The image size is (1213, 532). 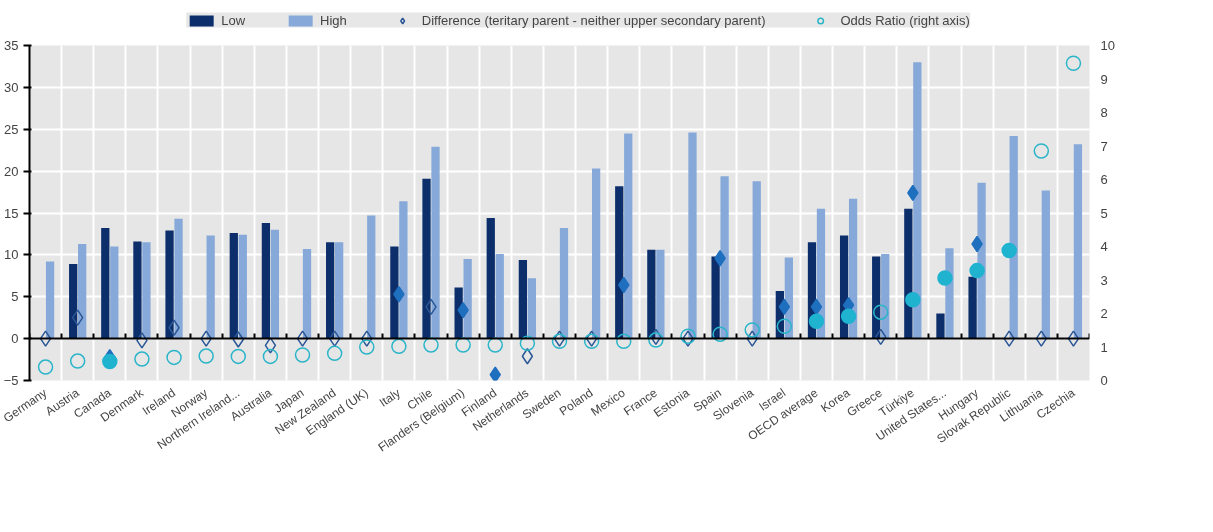 What do you see at coordinates (905, 20) in the screenshot?
I see `legend-label: Odds Ratio (right axis)` at bounding box center [905, 20].